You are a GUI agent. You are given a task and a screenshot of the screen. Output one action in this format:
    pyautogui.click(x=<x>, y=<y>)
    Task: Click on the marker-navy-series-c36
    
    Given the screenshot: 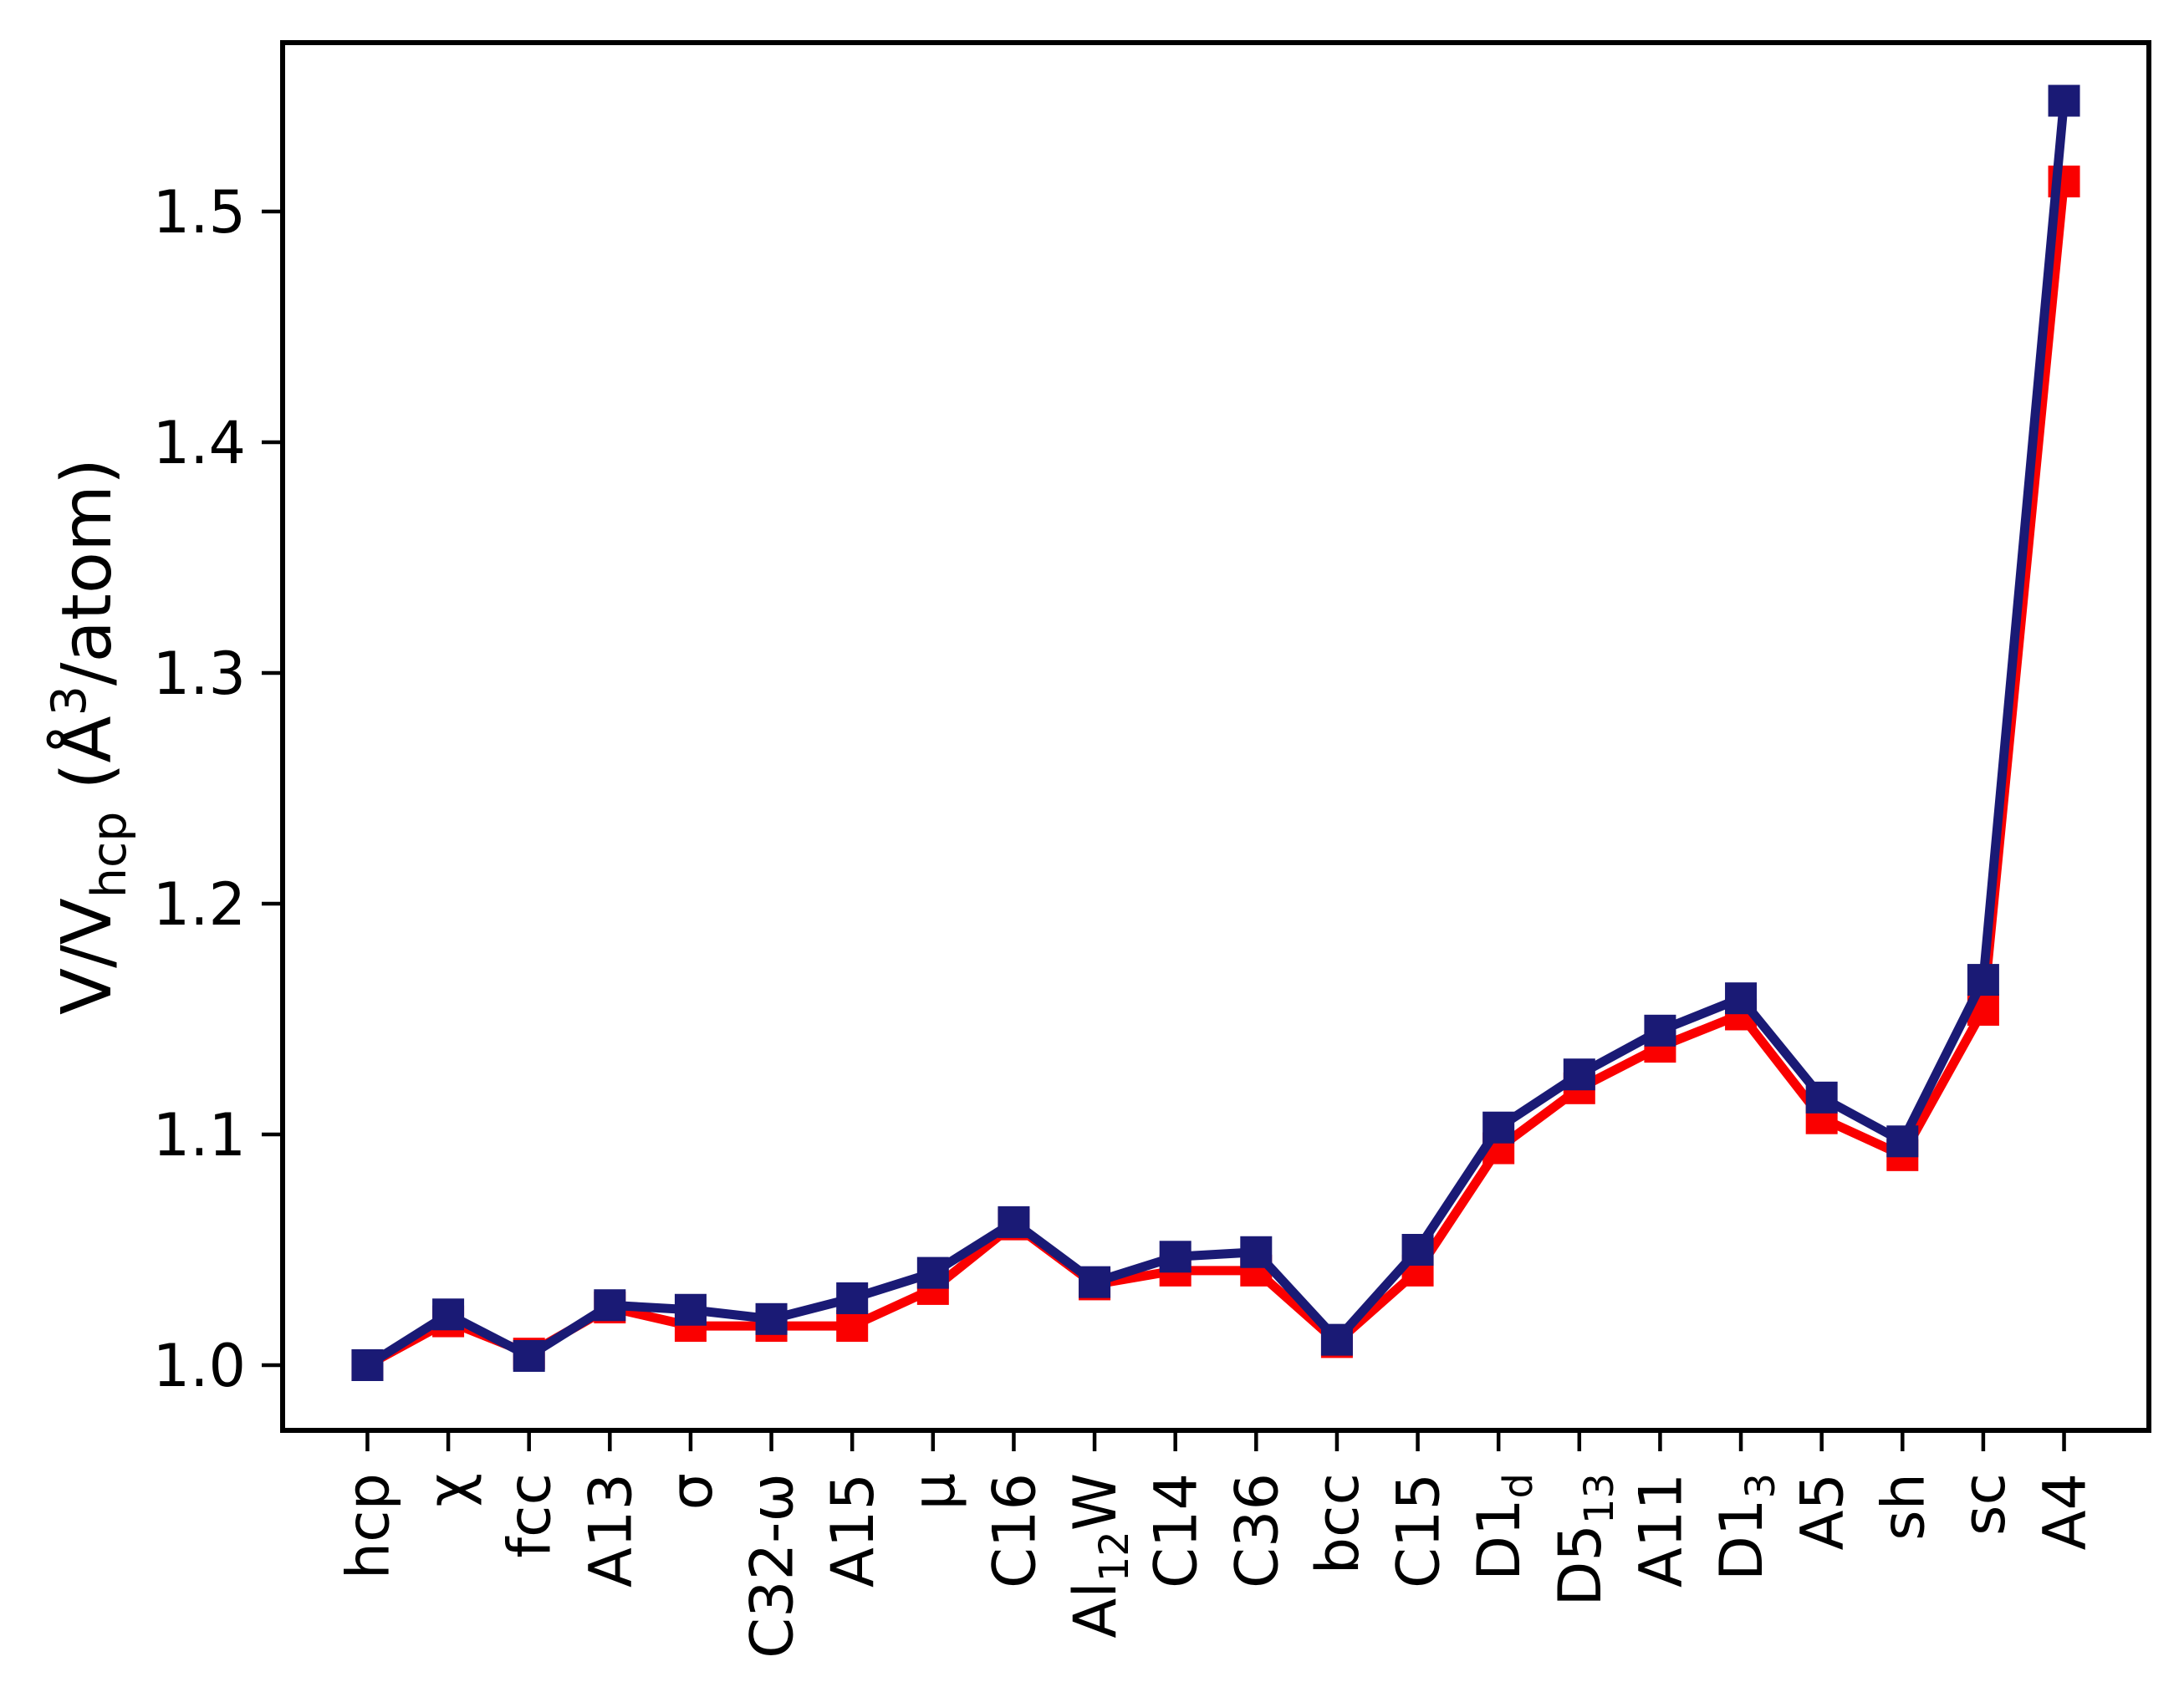 What is the action you would take?
    pyautogui.click(x=1256, y=1252)
    